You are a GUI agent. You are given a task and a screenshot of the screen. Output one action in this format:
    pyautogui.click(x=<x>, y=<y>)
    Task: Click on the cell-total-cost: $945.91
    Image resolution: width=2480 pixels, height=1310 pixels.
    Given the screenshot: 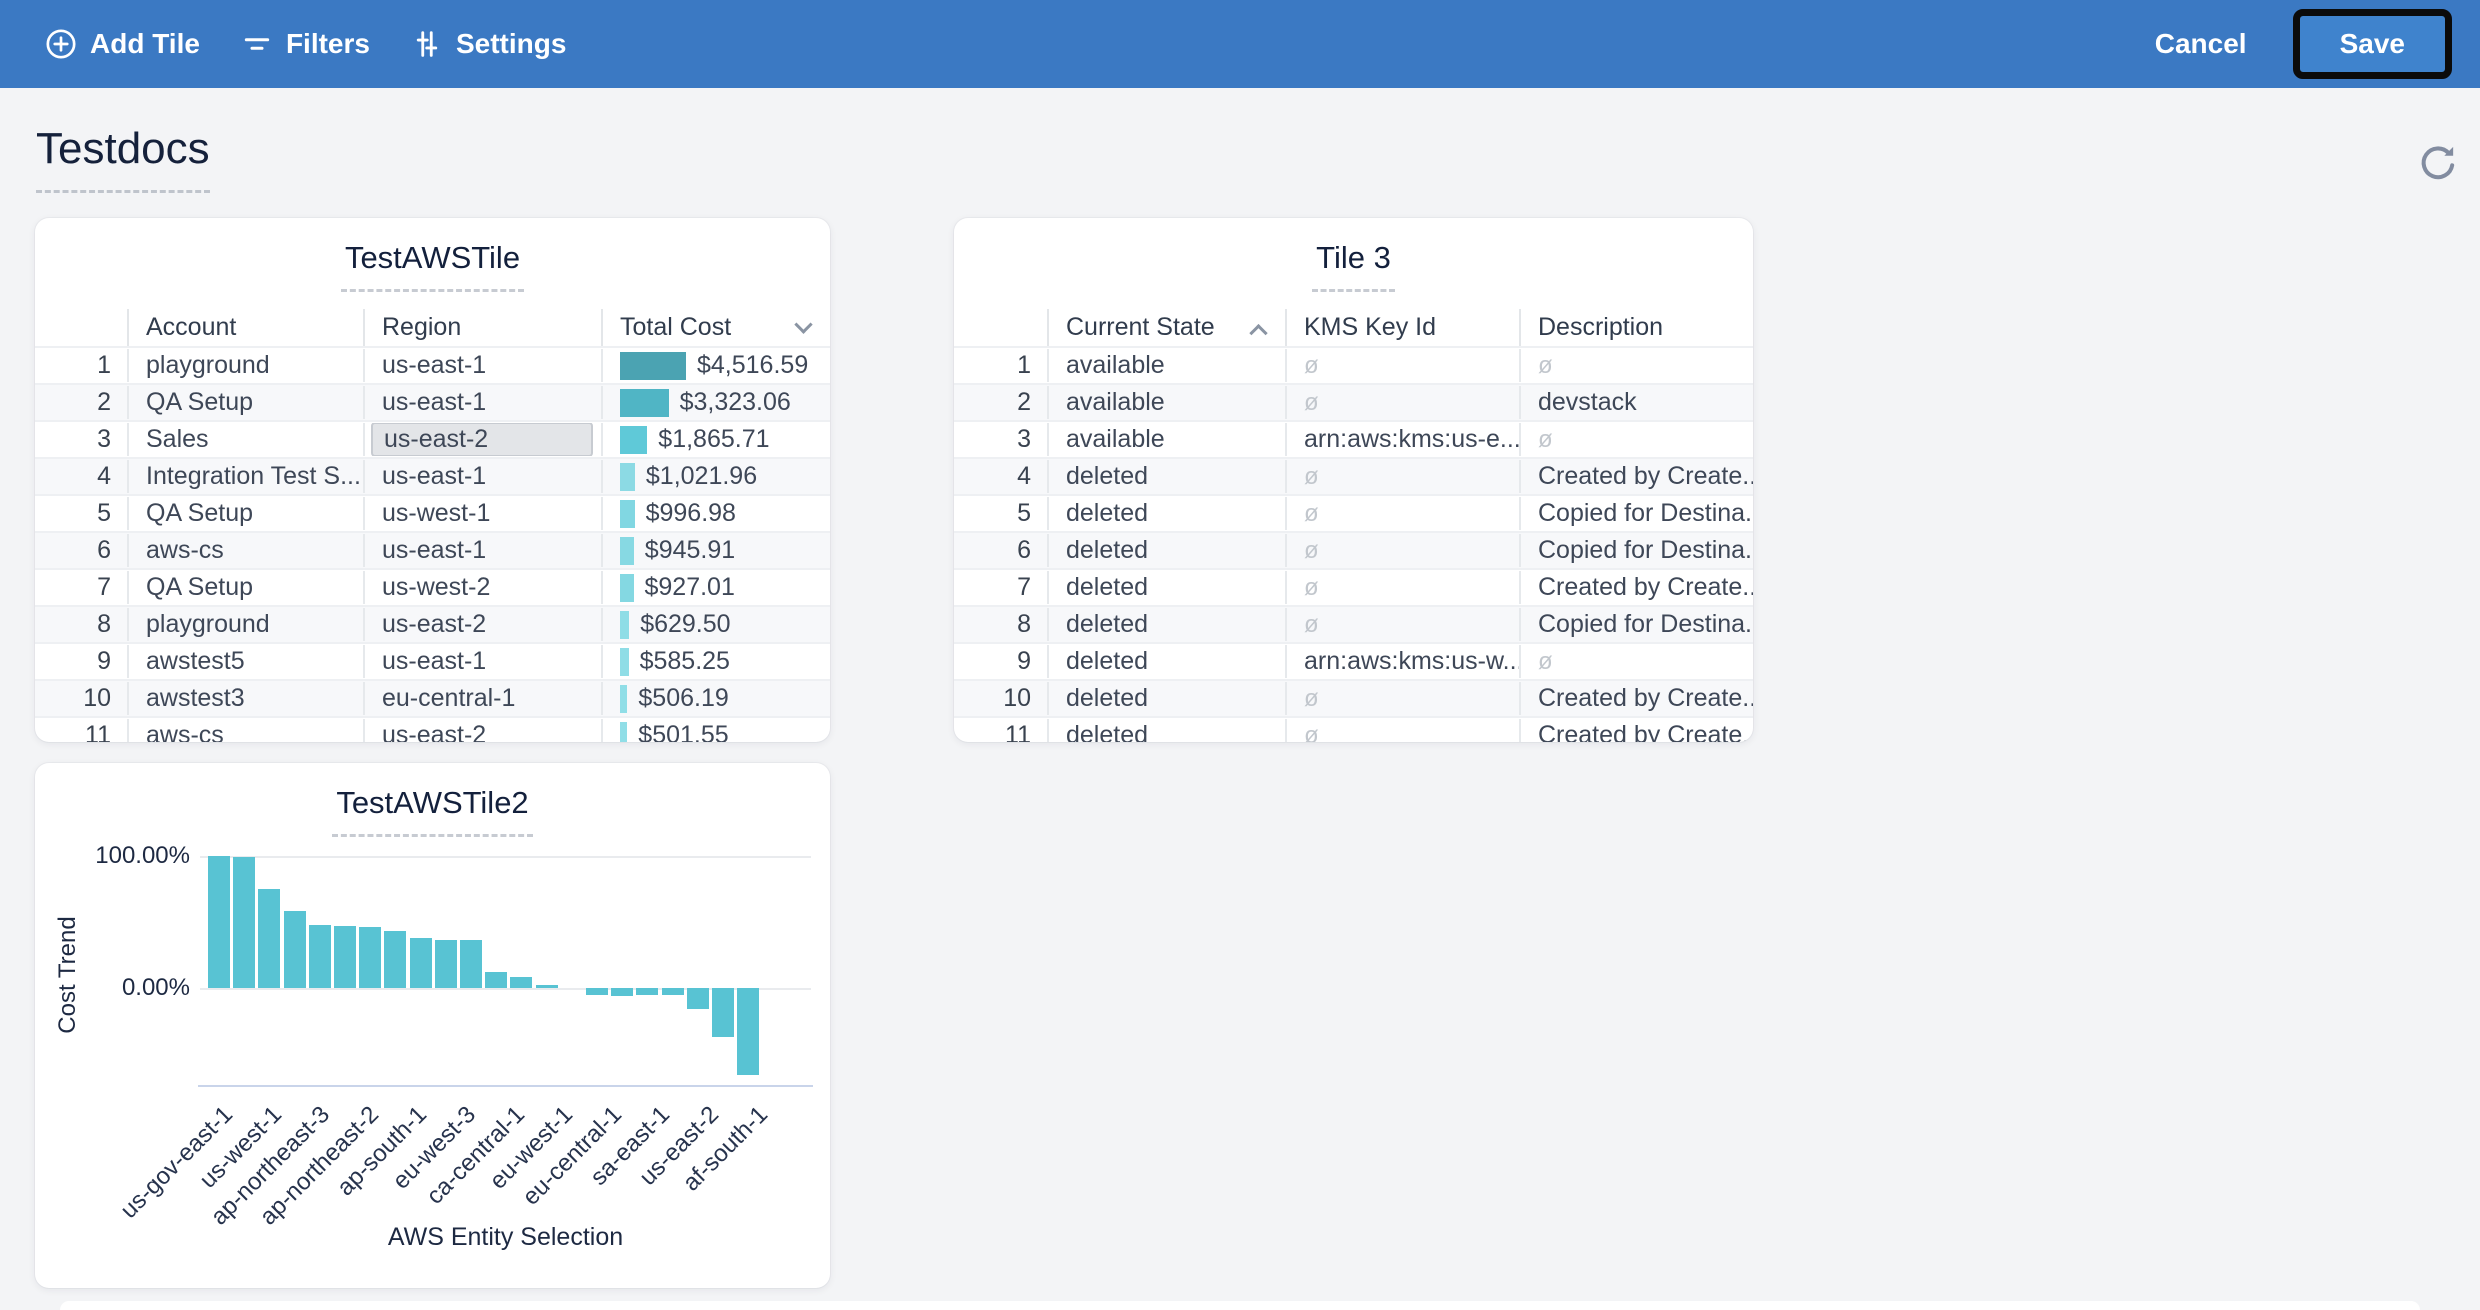 What is the action you would take?
    pyautogui.click(x=715, y=550)
    